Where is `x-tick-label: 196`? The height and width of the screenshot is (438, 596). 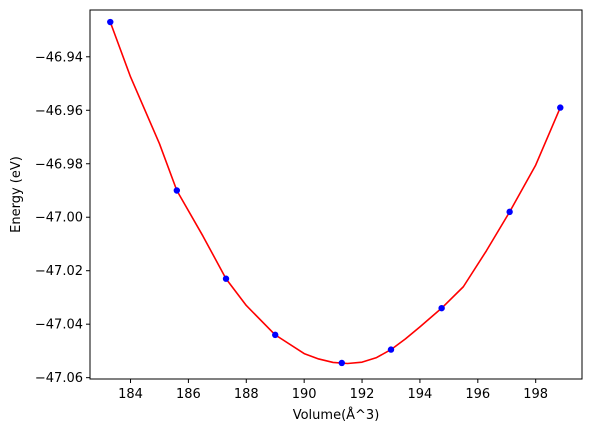 x-tick-label: 196 is located at coordinates (477, 394).